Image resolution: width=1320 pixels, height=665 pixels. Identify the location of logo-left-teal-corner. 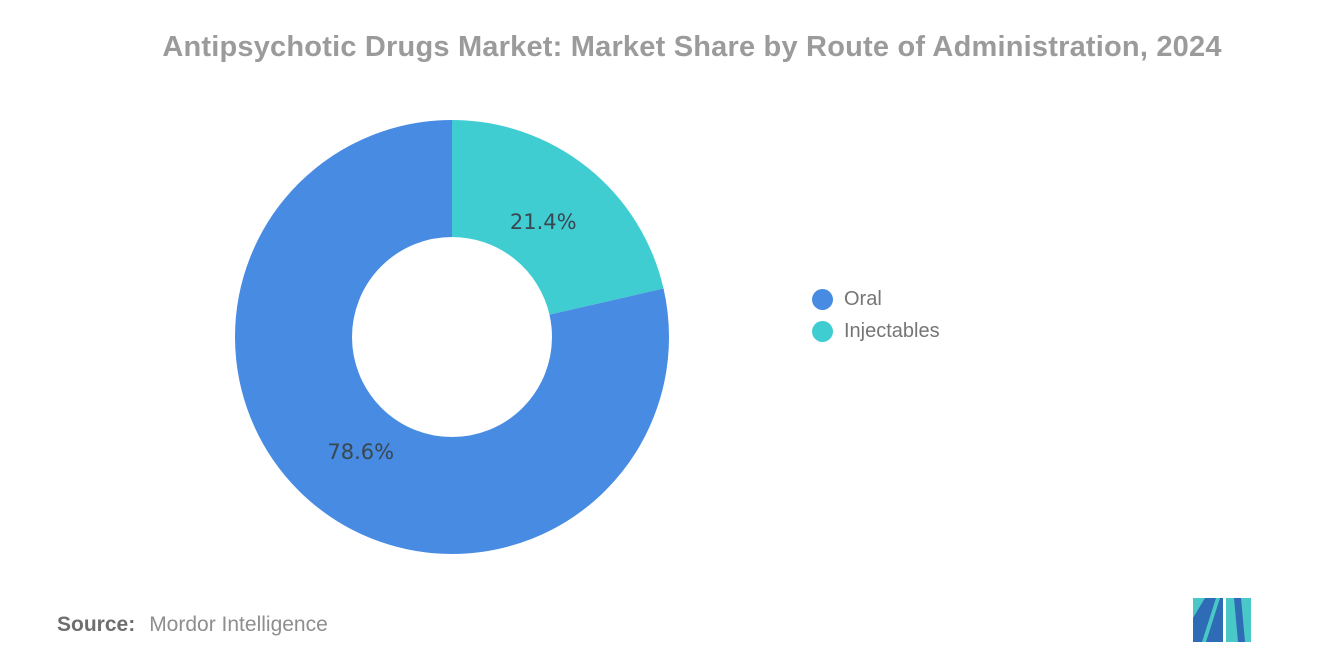
(1199, 608).